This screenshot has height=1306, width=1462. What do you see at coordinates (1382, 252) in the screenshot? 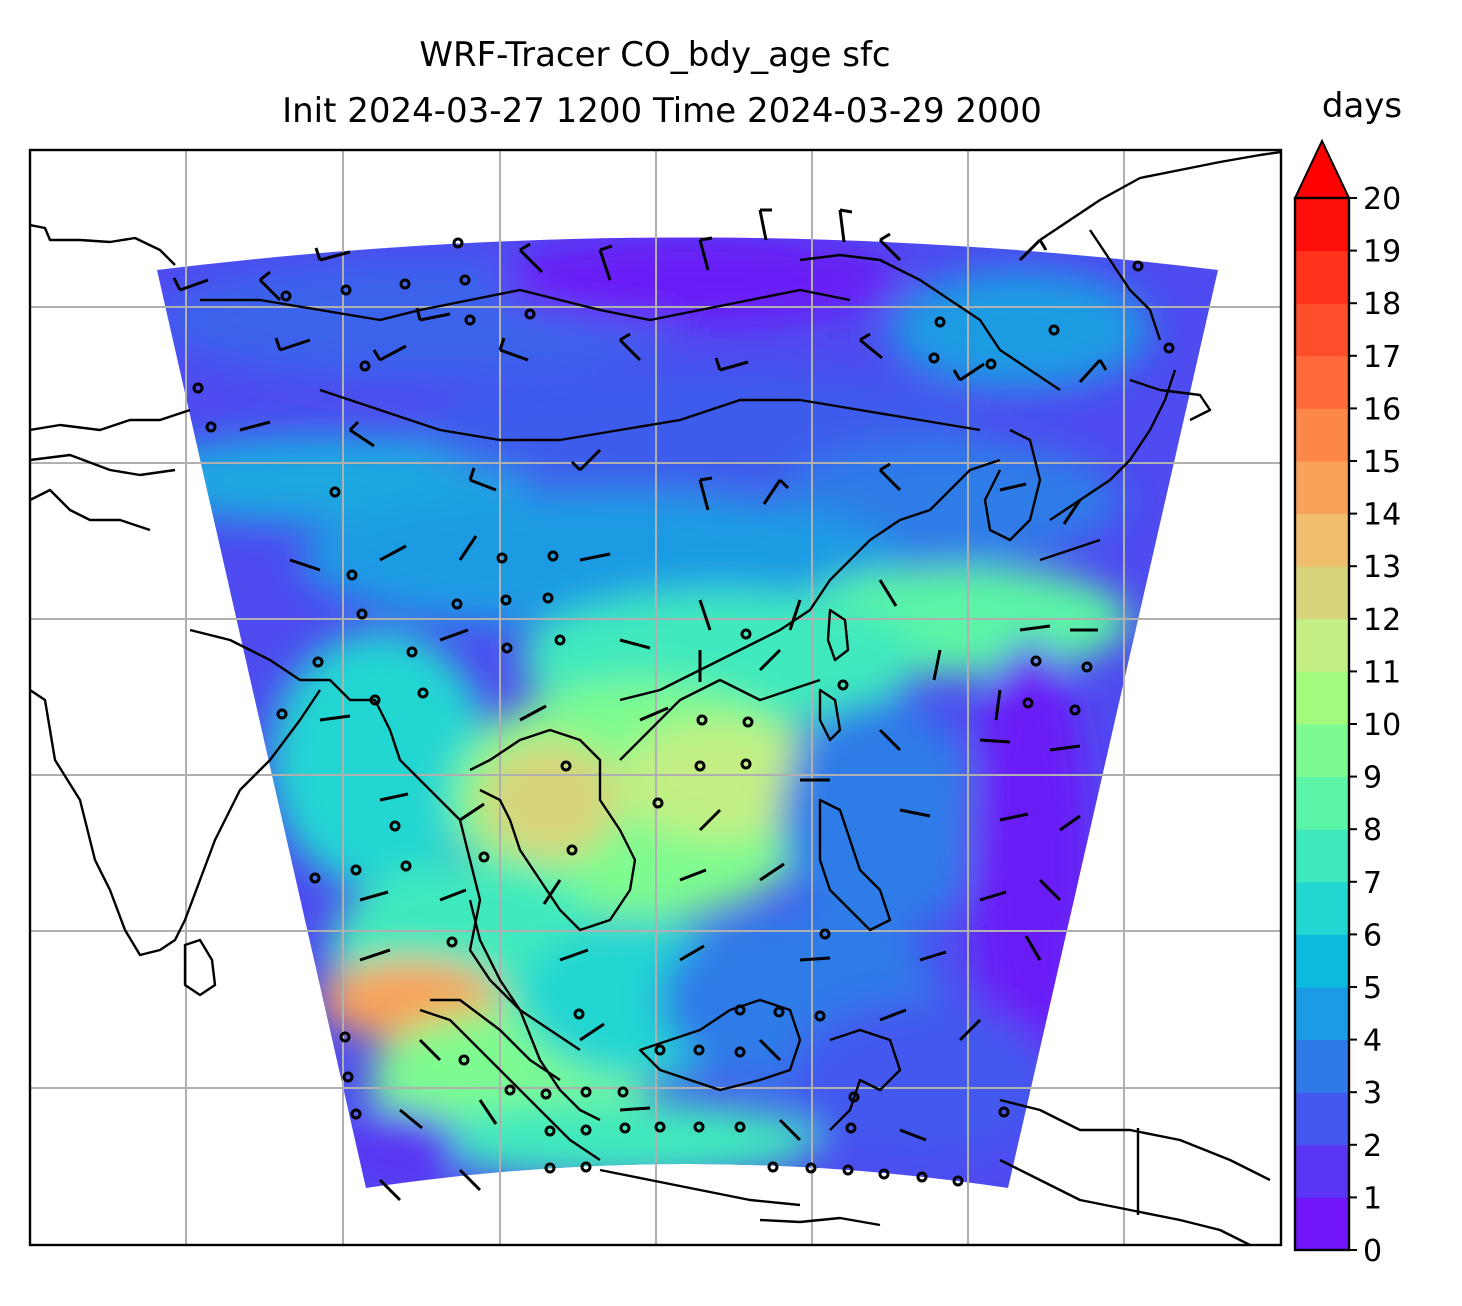
I see `colorbar-tick-label: 19` at bounding box center [1382, 252].